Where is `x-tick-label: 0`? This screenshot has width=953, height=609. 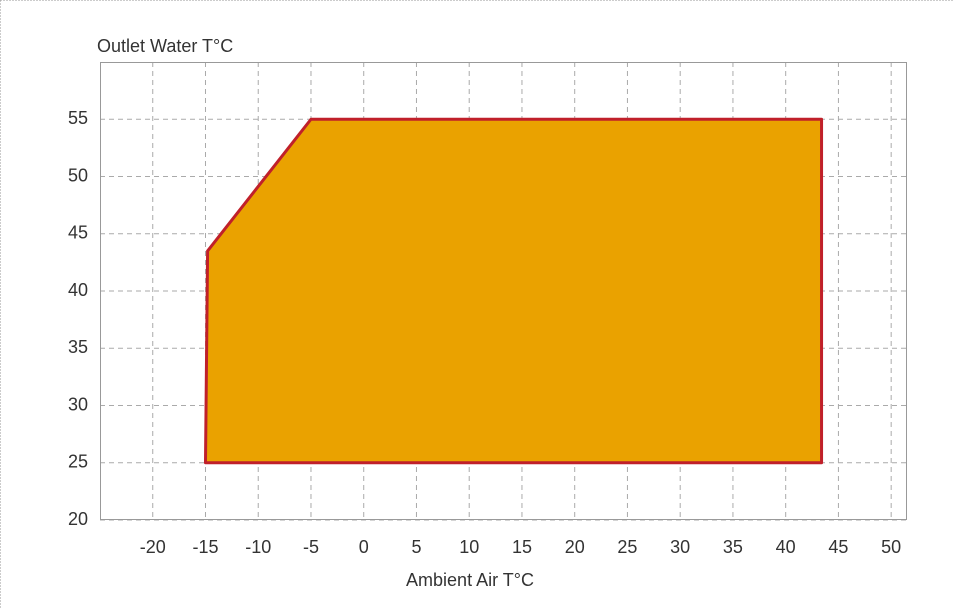
x-tick-label: 0 is located at coordinates (364, 547).